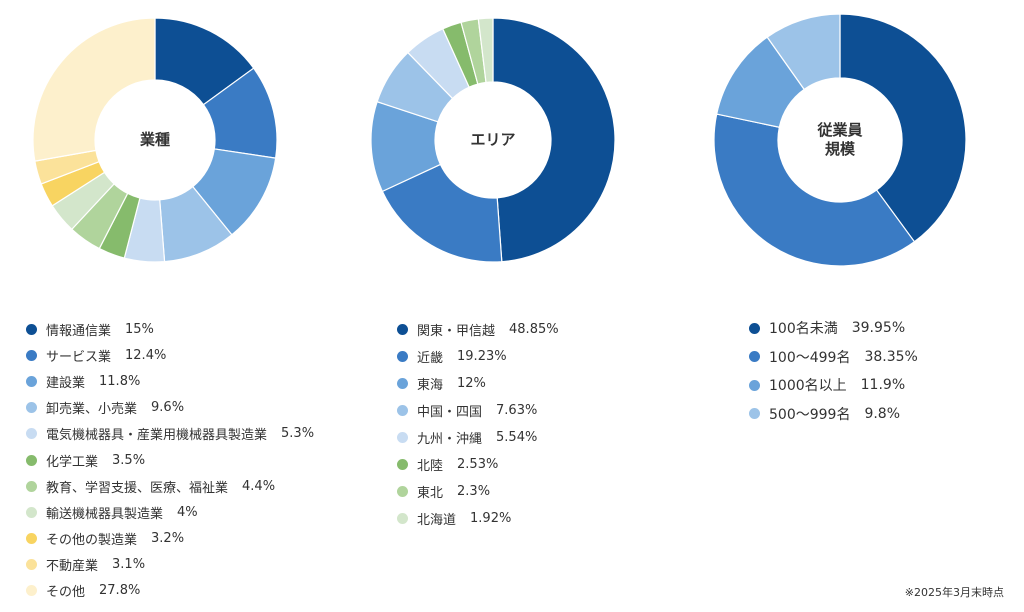  I want to click on legend-value: 3.5%, so click(129, 460).